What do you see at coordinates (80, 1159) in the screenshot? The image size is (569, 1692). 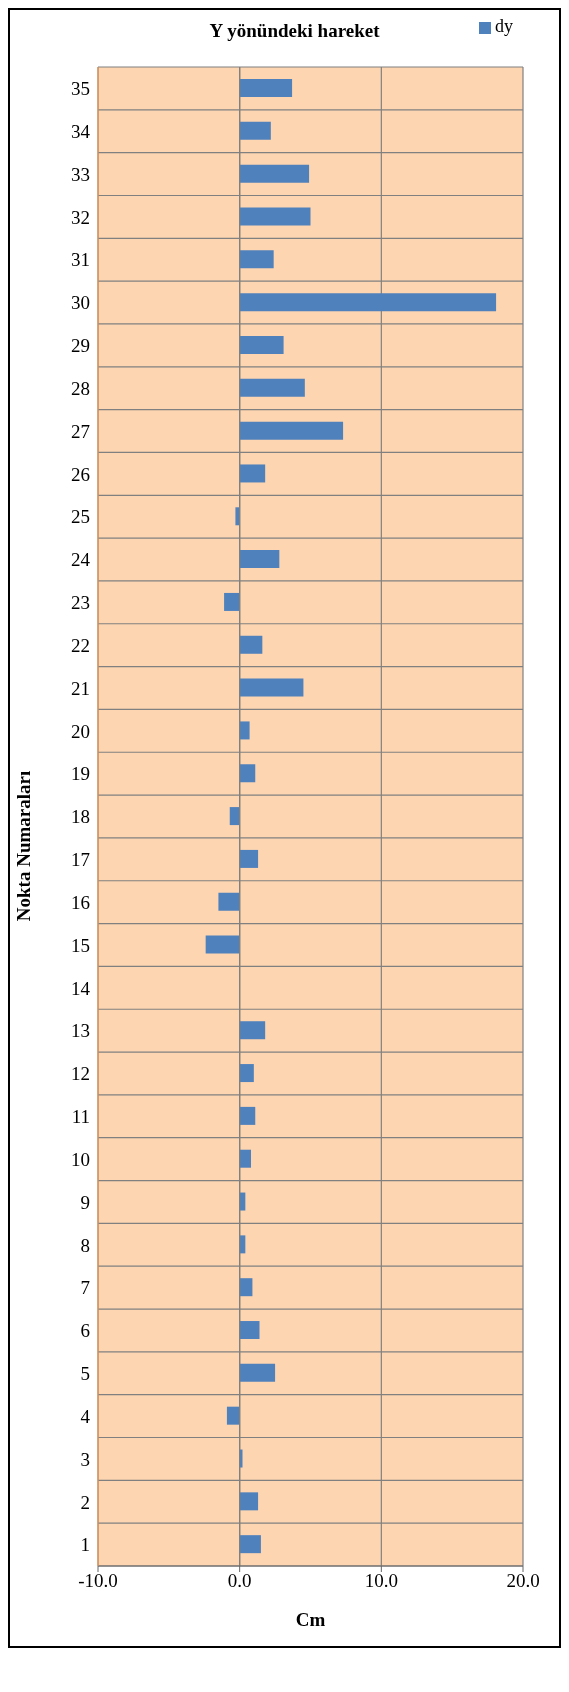 I see `y-tick-label: 10` at bounding box center [80, 1159].